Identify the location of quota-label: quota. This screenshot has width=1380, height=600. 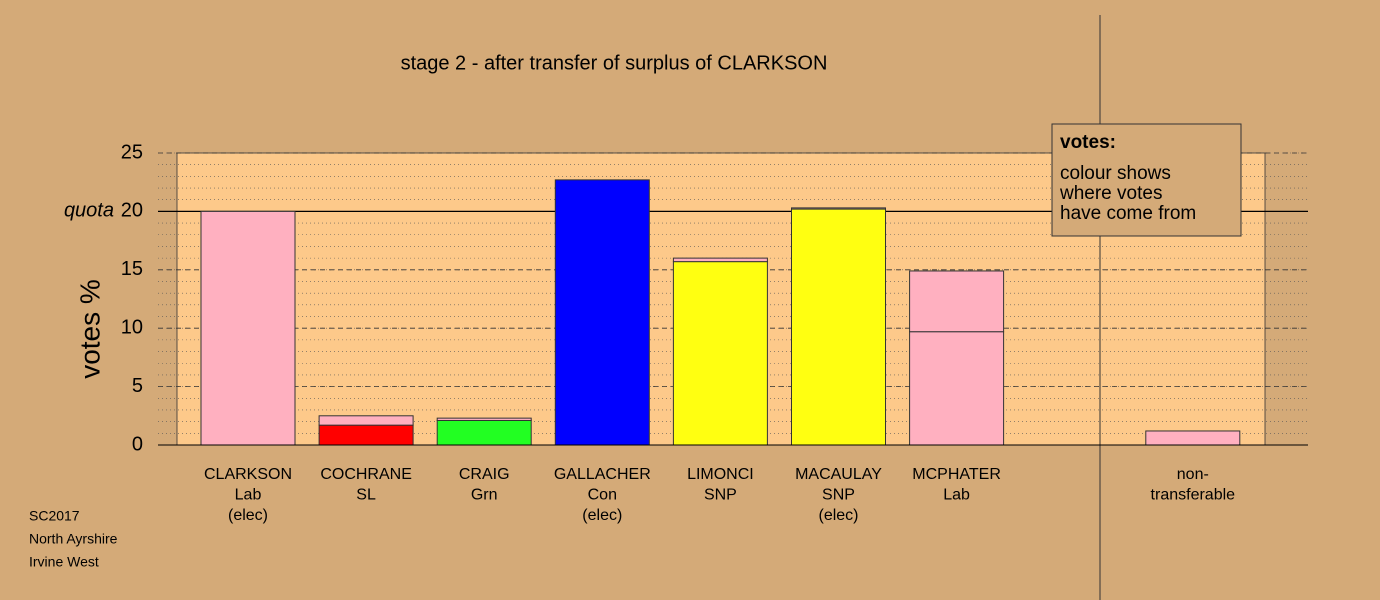
(89, 211).